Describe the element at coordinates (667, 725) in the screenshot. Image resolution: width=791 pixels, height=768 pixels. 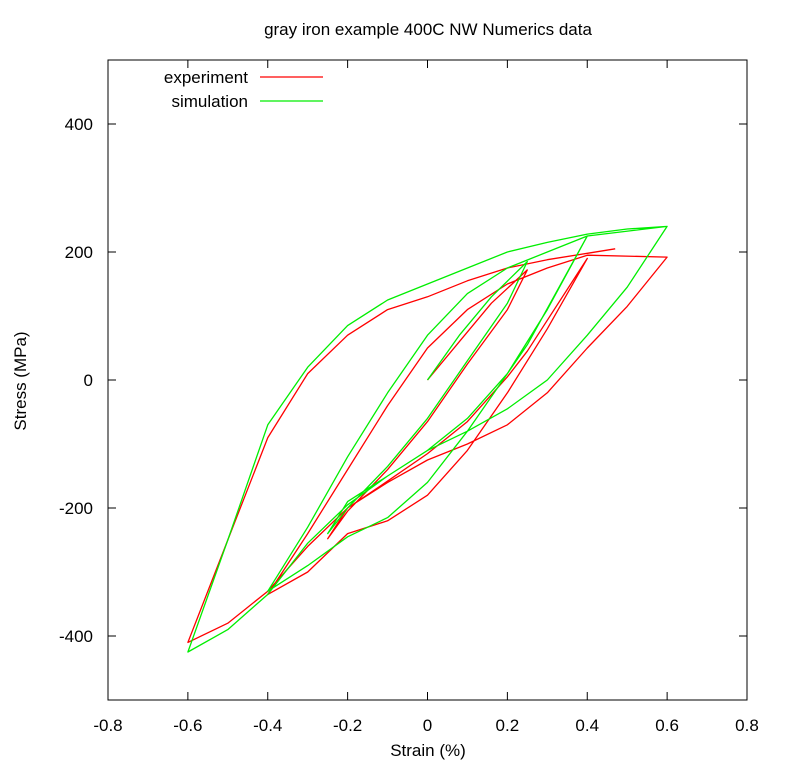
I see `x-tick-label: 0.6` at that location.